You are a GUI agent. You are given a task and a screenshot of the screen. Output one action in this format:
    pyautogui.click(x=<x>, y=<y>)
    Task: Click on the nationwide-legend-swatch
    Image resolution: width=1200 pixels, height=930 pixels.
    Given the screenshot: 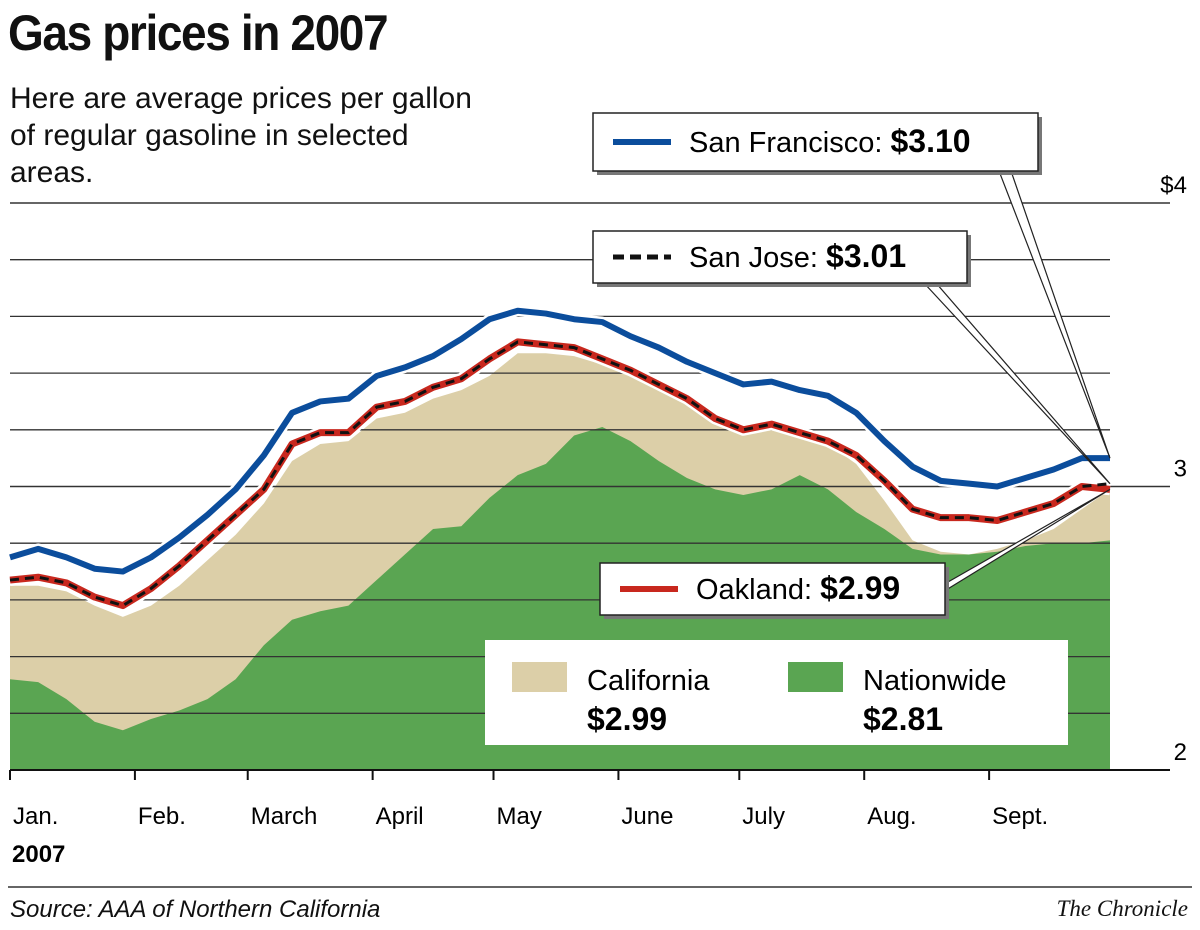 What is the action you would take?
    pyautogui.click(x=815, y=677)
    